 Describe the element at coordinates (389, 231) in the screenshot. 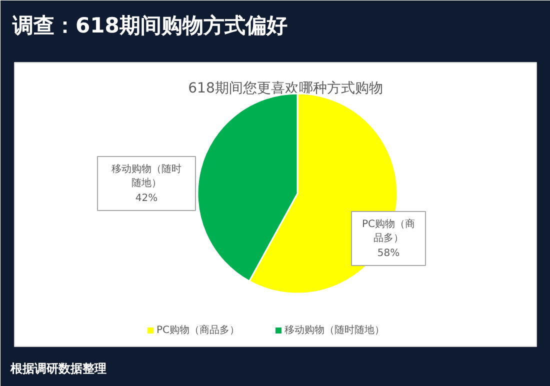

I see `slice-label: PC购物（商 品多）` at that location.